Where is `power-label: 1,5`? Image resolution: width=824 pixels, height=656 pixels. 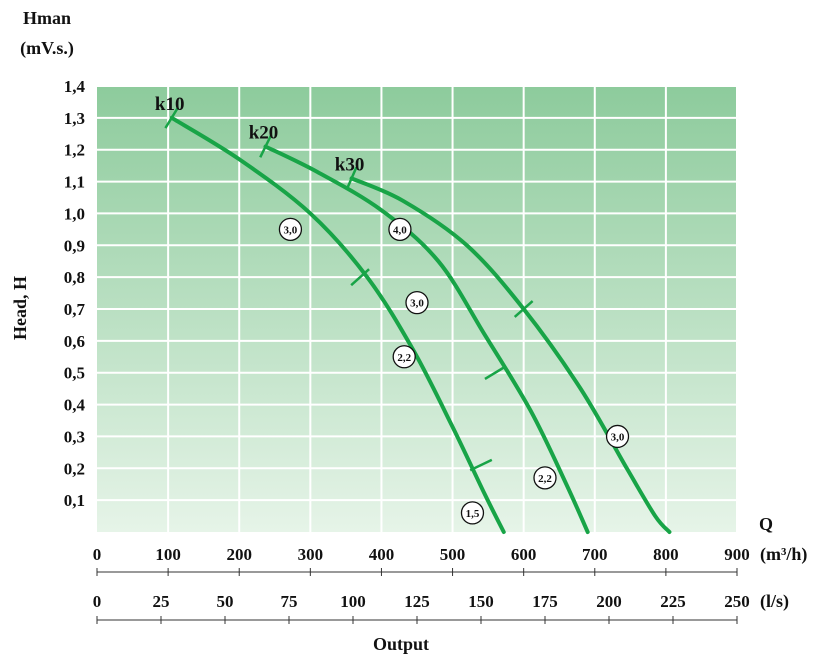
power-label: 1,5 is located at coordinates (473, 514).